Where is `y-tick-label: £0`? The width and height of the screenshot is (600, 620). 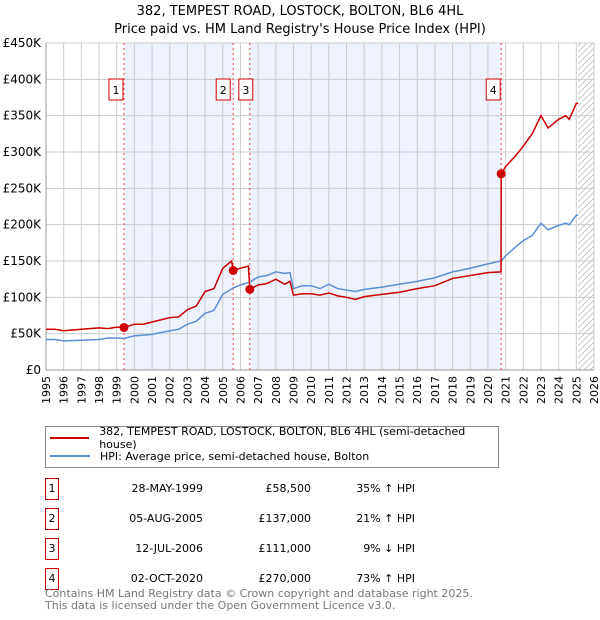
y-tick-label: £0 is located at coordinates (33, 370).